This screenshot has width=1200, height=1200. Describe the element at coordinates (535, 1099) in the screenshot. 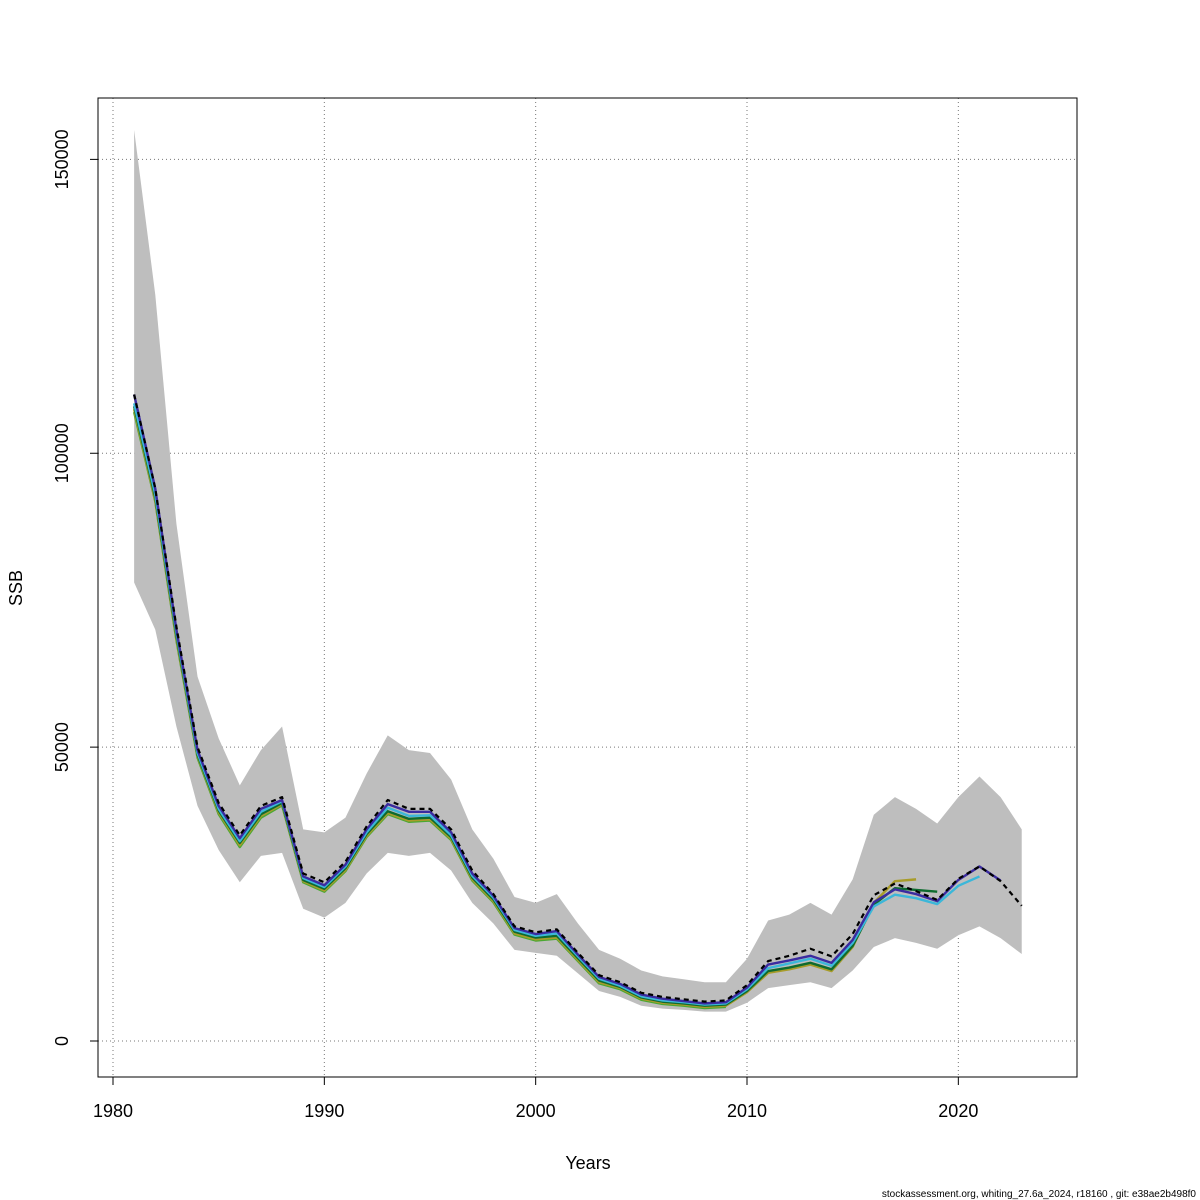

I see `x-axis: 1980 1990 2000 2010 2020` at that location.